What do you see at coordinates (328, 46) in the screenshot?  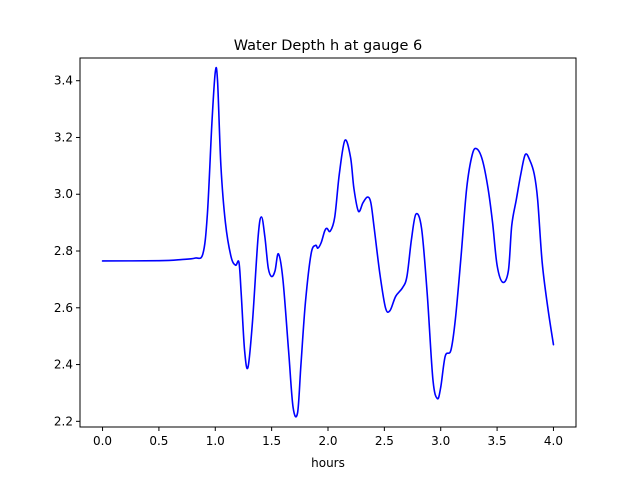 I see `chart-title: Water Depth h at gauge 6` at bounding box center [328, 46].